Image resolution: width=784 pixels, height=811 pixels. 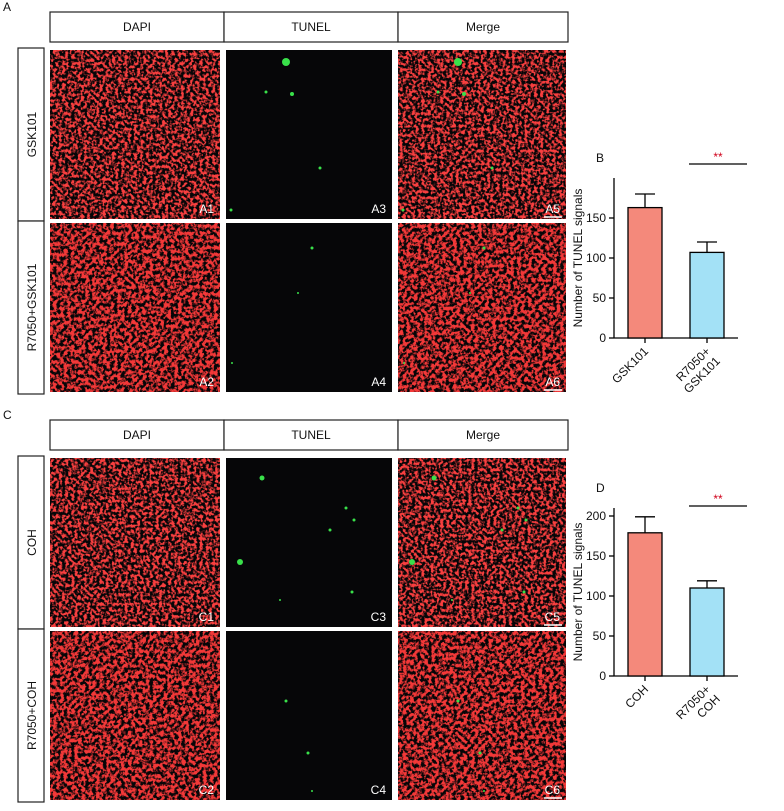 I want to click on x-tick-label: R7050+GSK101, so click(x=697, y=370).